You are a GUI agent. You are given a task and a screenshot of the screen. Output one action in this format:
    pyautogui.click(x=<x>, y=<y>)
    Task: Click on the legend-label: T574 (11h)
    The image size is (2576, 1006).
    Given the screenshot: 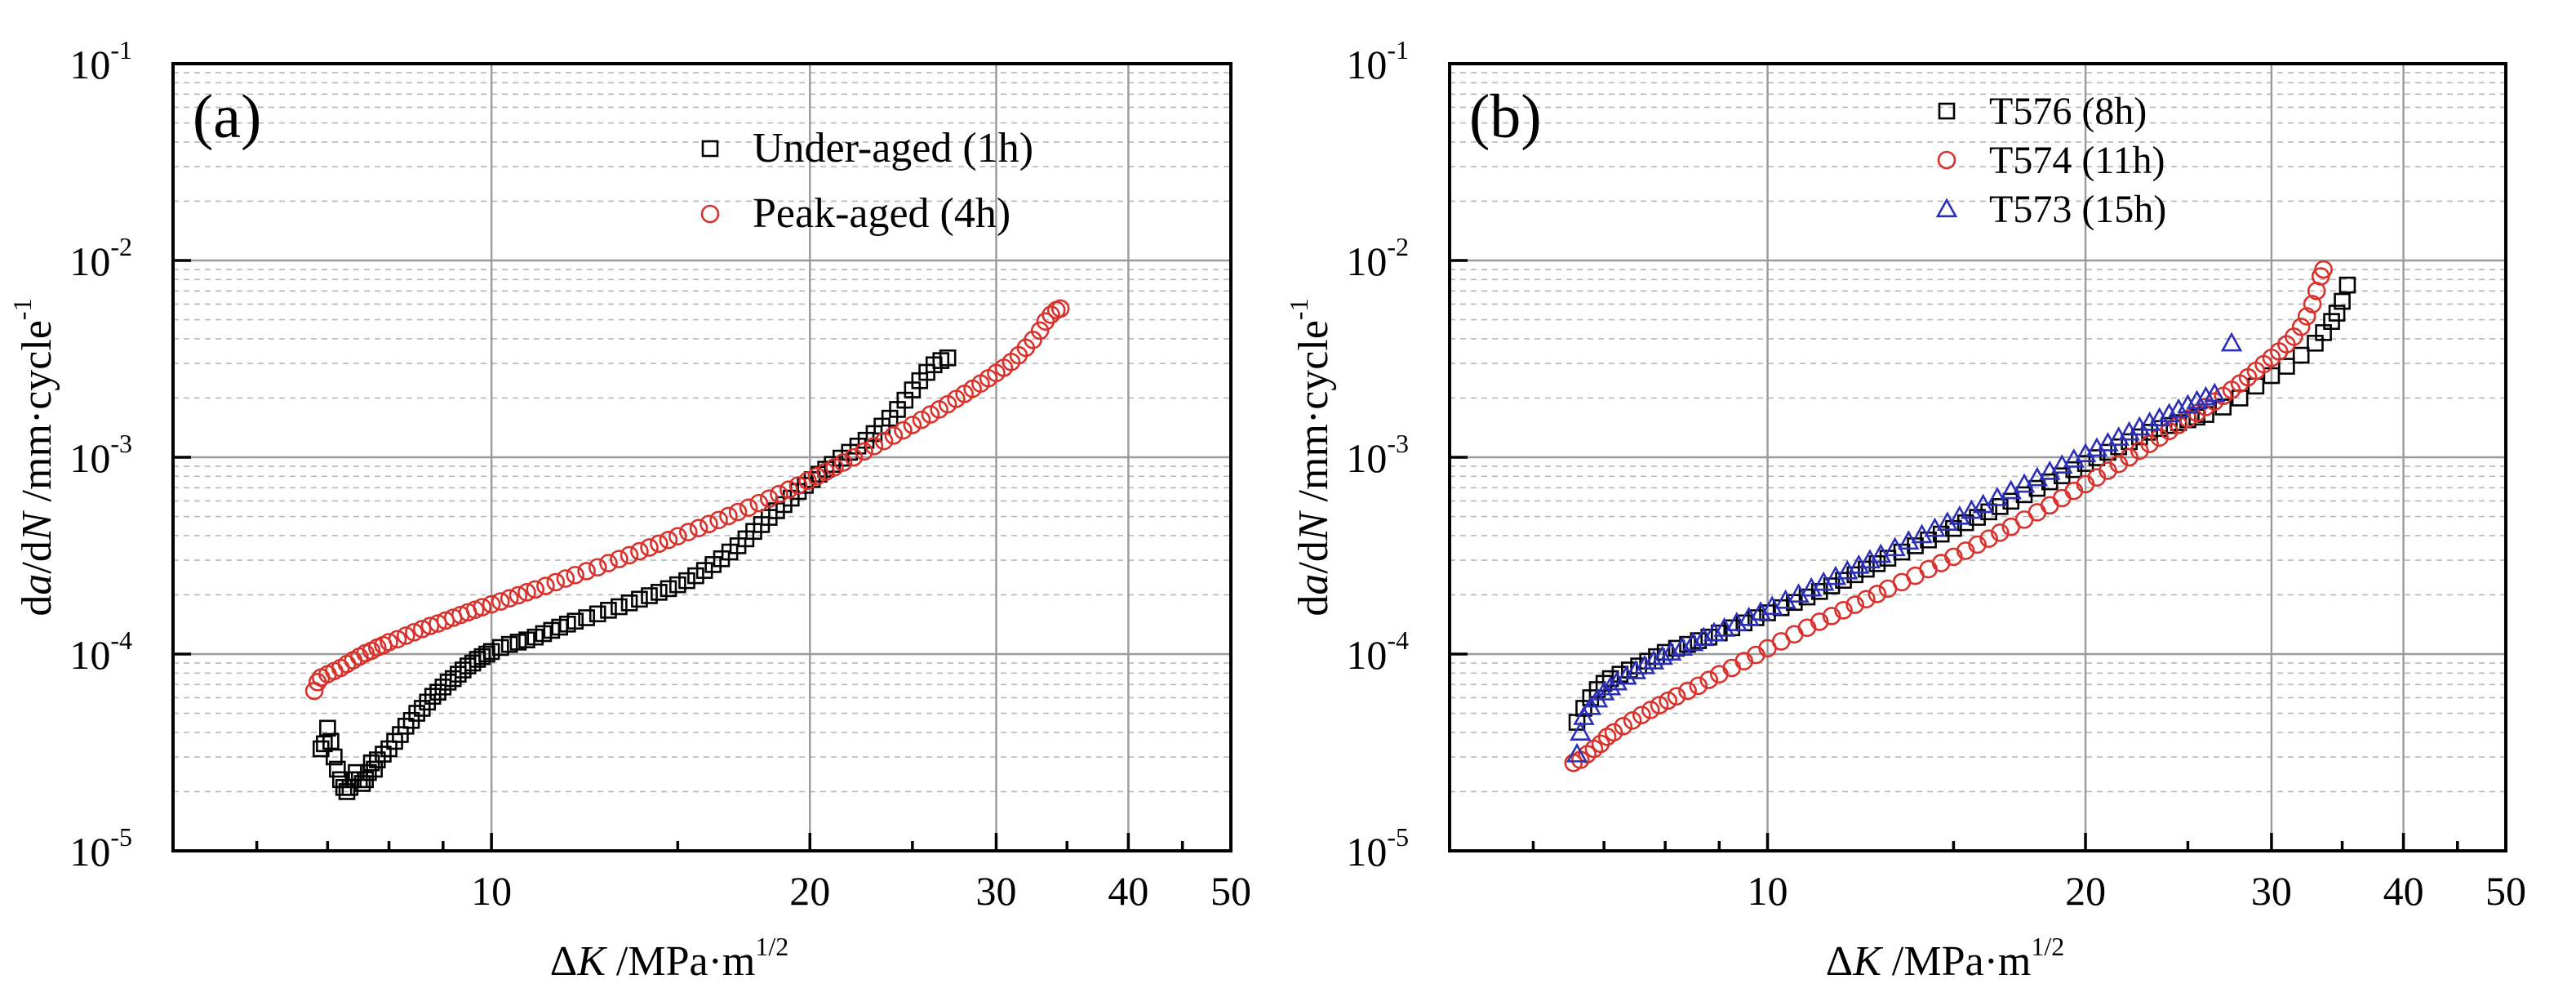 What is the action you would take?
    pyautogui.click(x=2077, y=161)
    